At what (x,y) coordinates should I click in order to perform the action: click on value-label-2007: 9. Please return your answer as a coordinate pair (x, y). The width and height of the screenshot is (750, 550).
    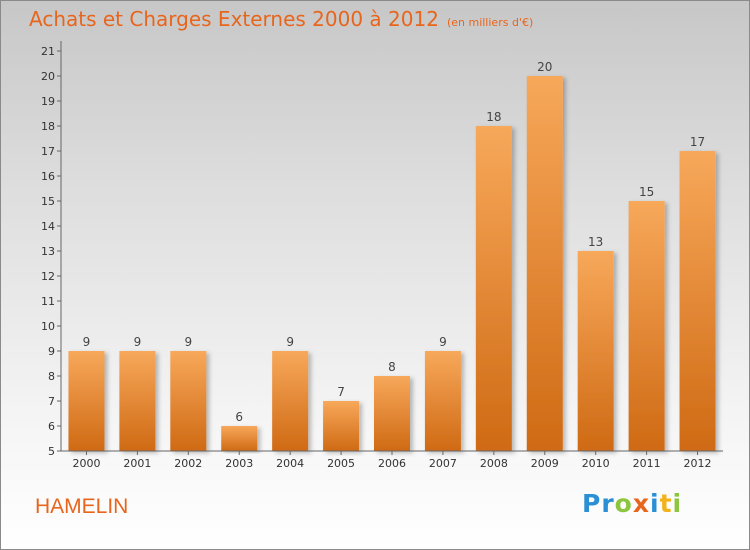
    Looking at the image, I should click on (443, 342).